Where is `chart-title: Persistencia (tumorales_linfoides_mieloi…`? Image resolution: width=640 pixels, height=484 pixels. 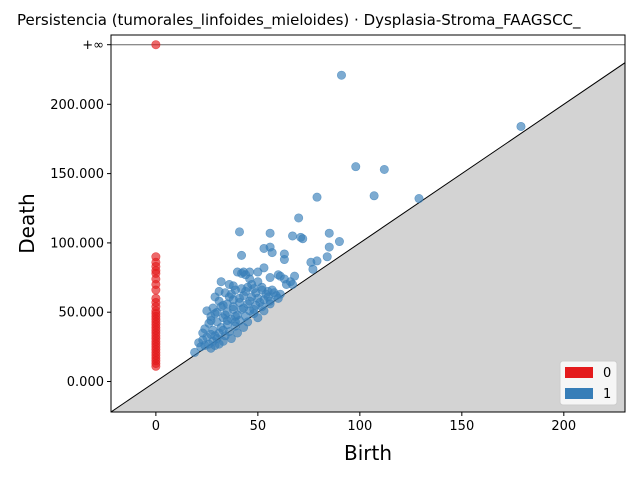 chart-title: Persistencia (tumorales_linfoides_mieloi… is located at coordinates (299, 20).